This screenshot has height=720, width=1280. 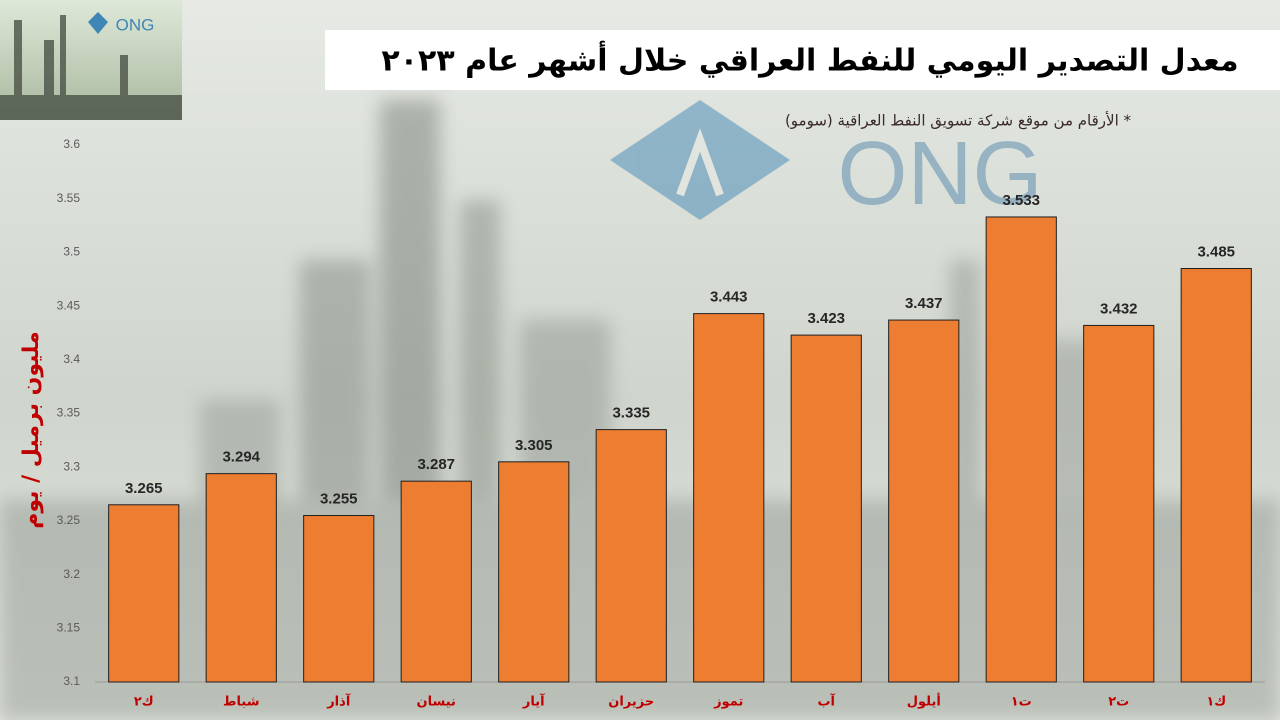 I want to click on value-label: 3.485, so click(x=1216, y=251).